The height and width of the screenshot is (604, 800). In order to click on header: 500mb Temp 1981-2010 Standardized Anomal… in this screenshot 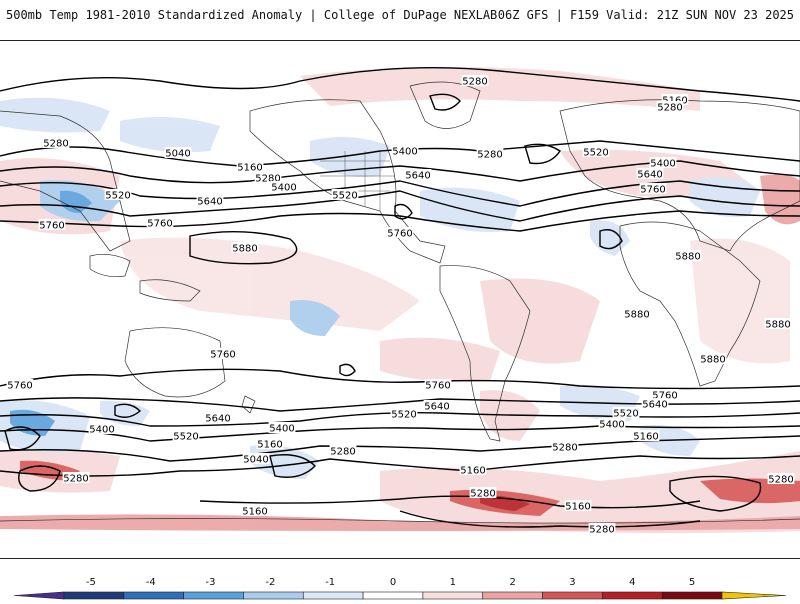, I will do `click(400, 17)`.